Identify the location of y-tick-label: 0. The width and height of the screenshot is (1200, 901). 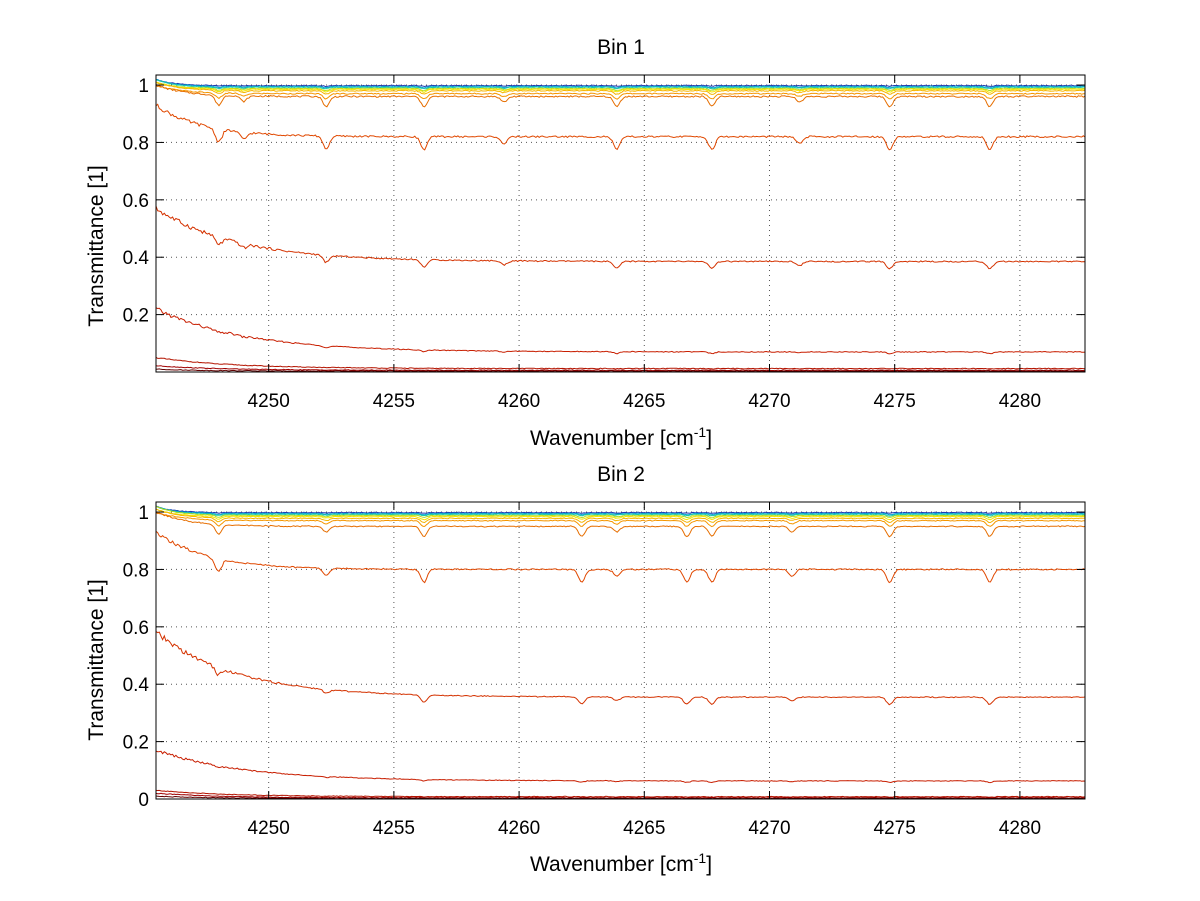
(143, 800).